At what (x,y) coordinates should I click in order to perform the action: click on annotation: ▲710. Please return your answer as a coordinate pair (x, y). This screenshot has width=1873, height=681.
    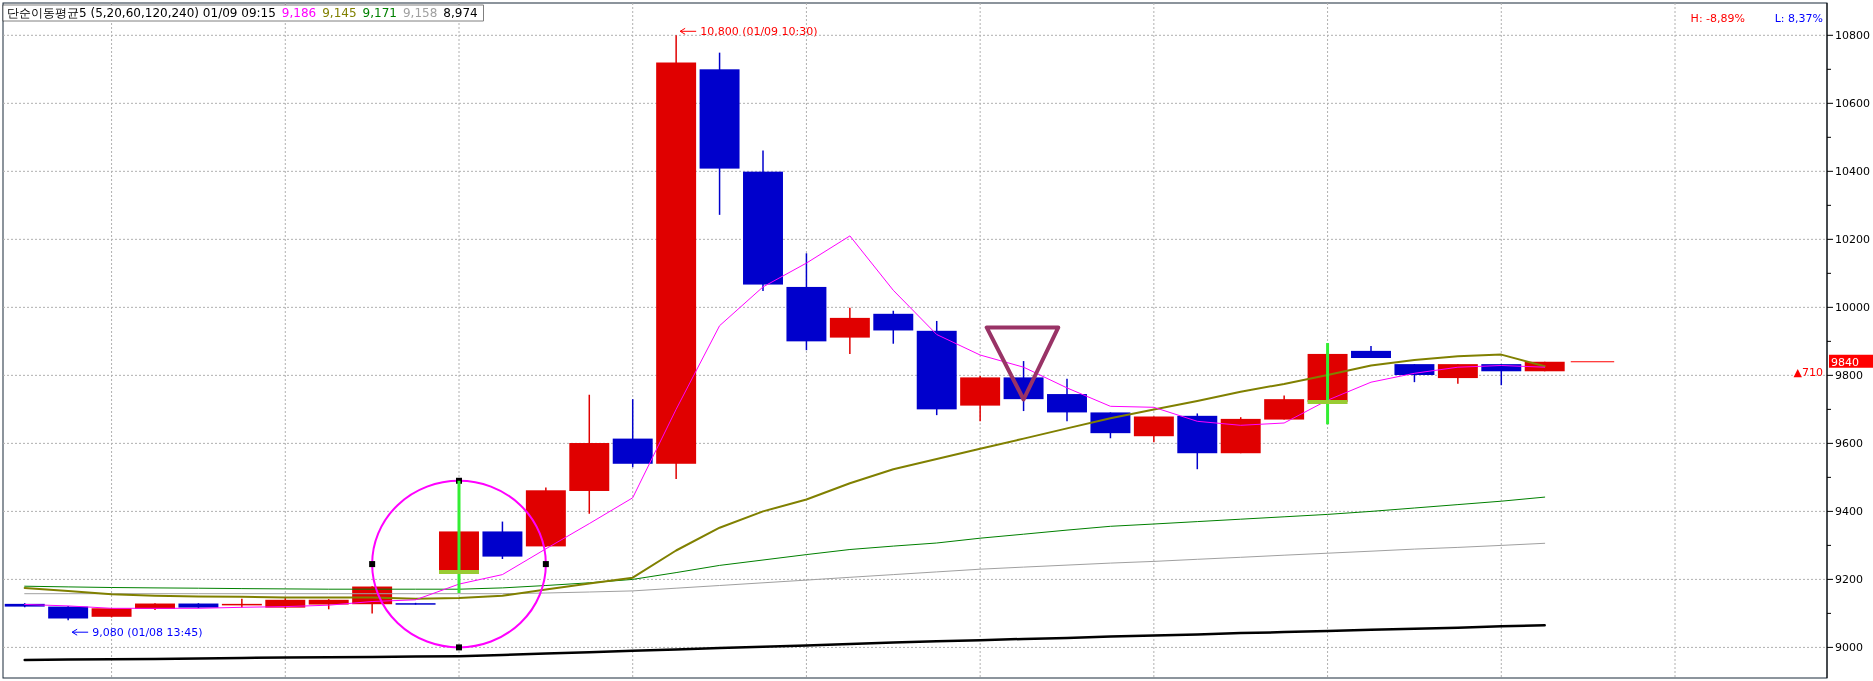
    Looking at the image, I should click on (1808, 372).